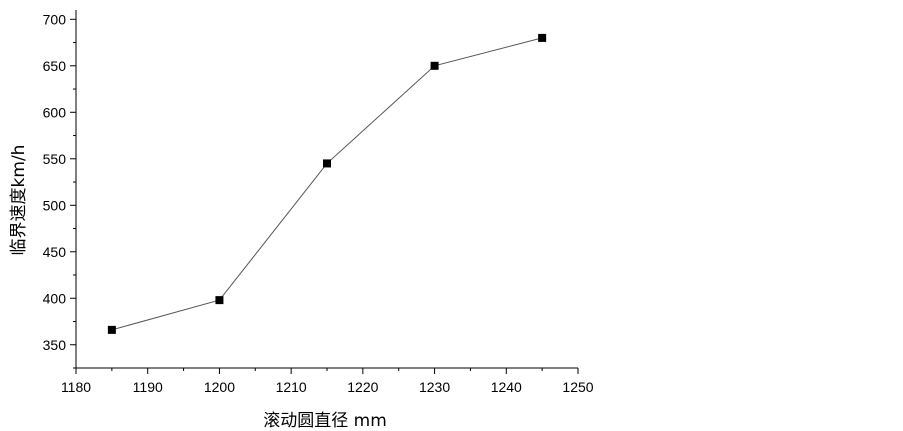 The image size is (903, 431). I want to click on x-axis-title: 滚动圆直径 mm, so click(325, 421).